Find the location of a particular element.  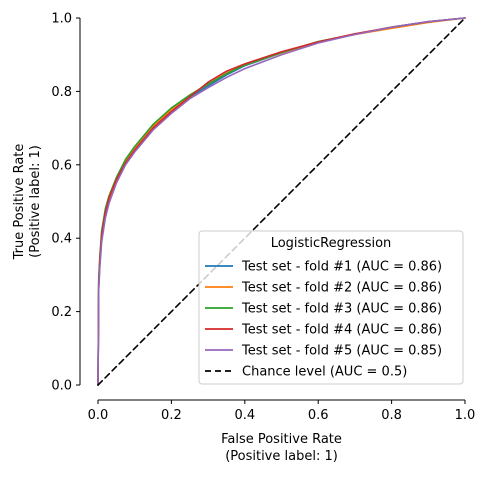

legend-label: Test set - fold #5 (AUC = 0.85) is located at coordinates (341, 351).